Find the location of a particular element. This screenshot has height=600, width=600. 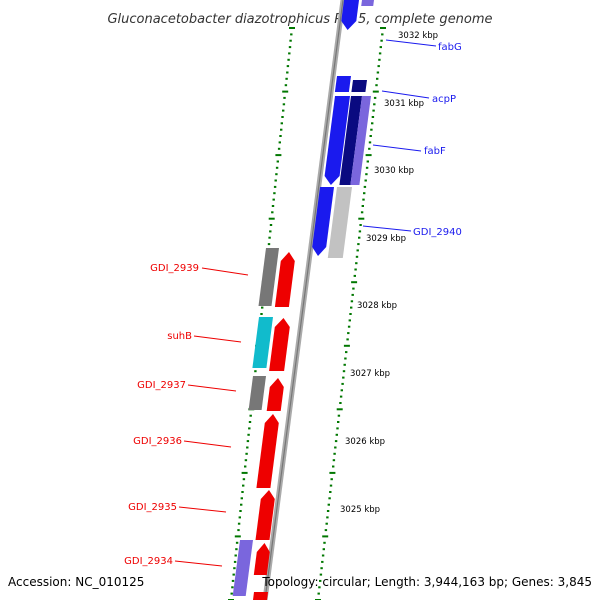

gene-cyan-feature is located at coordinates (262, 342).